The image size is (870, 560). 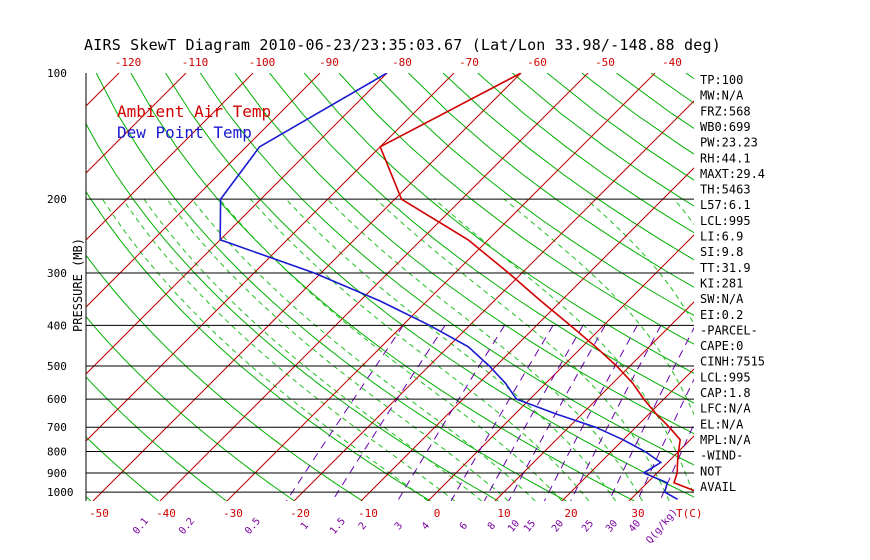 I want to click on bottom-temp-tick-label: -50, so click(x=99, y=513).